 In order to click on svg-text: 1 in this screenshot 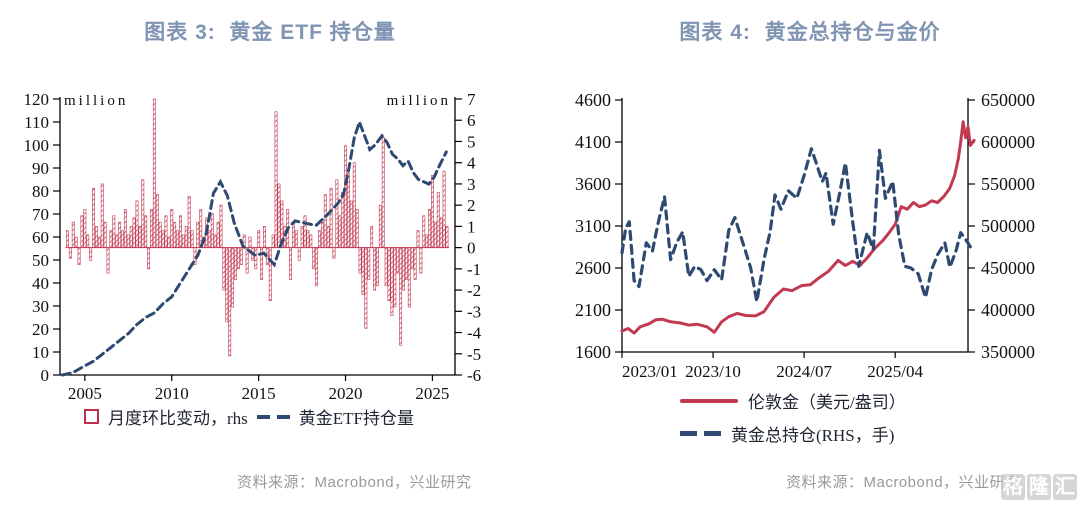, I will do `click(471, 226)`.